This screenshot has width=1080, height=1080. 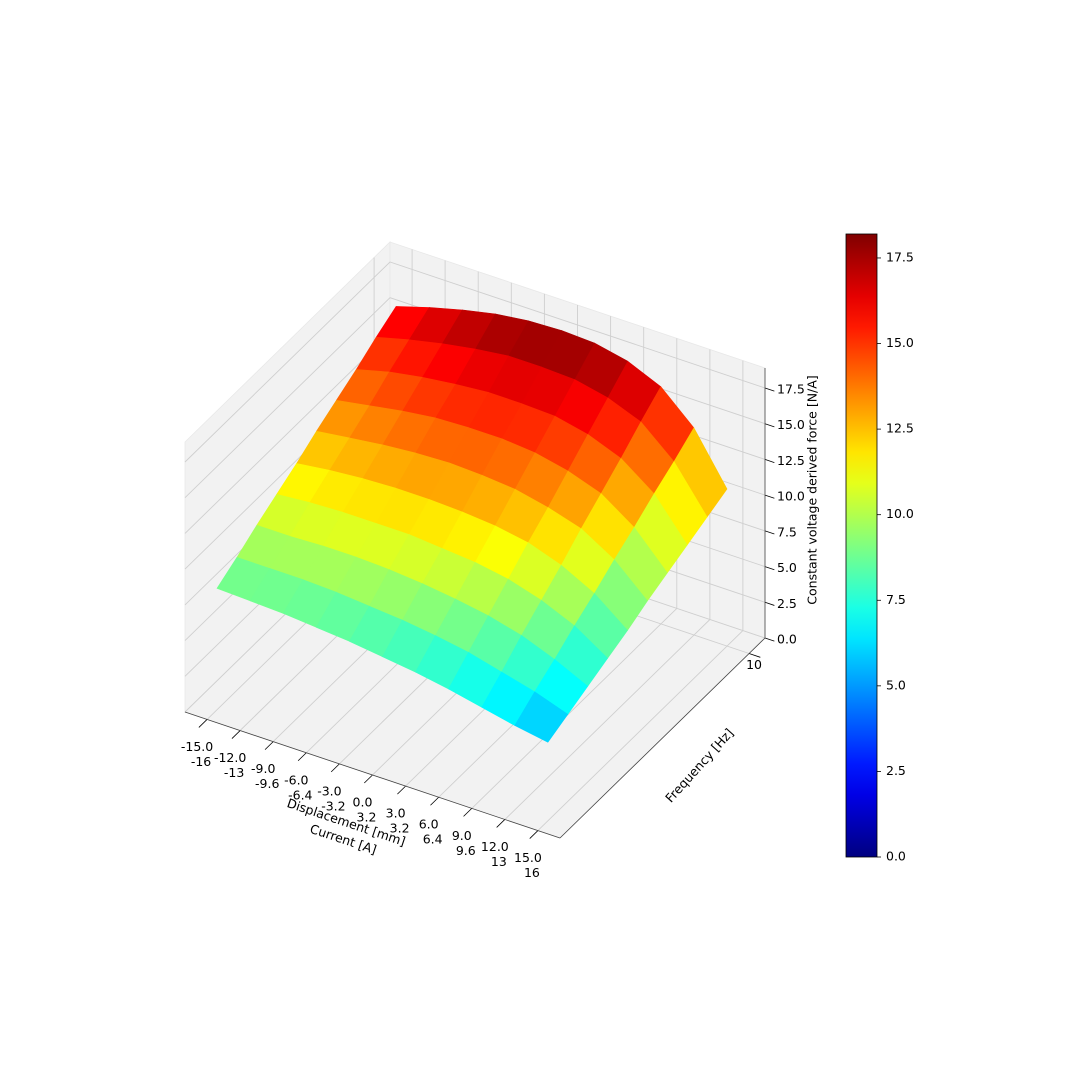 What do you see at coordinates (541, 717) in the screenshot?
I see `surface-patch` at bounding box center [541, 717].